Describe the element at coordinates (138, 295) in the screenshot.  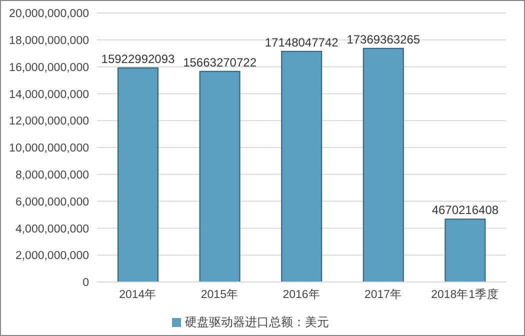
I see `x-tick-label: 2014年` at that location.